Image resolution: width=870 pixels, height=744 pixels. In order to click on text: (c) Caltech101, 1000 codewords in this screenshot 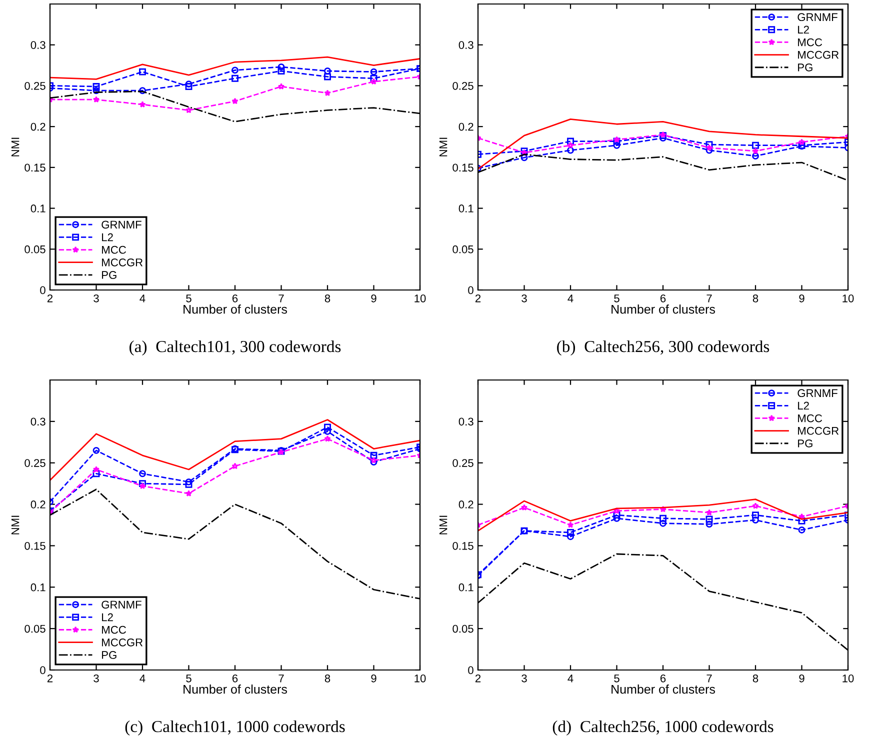, I will do `click(235, 728)`.